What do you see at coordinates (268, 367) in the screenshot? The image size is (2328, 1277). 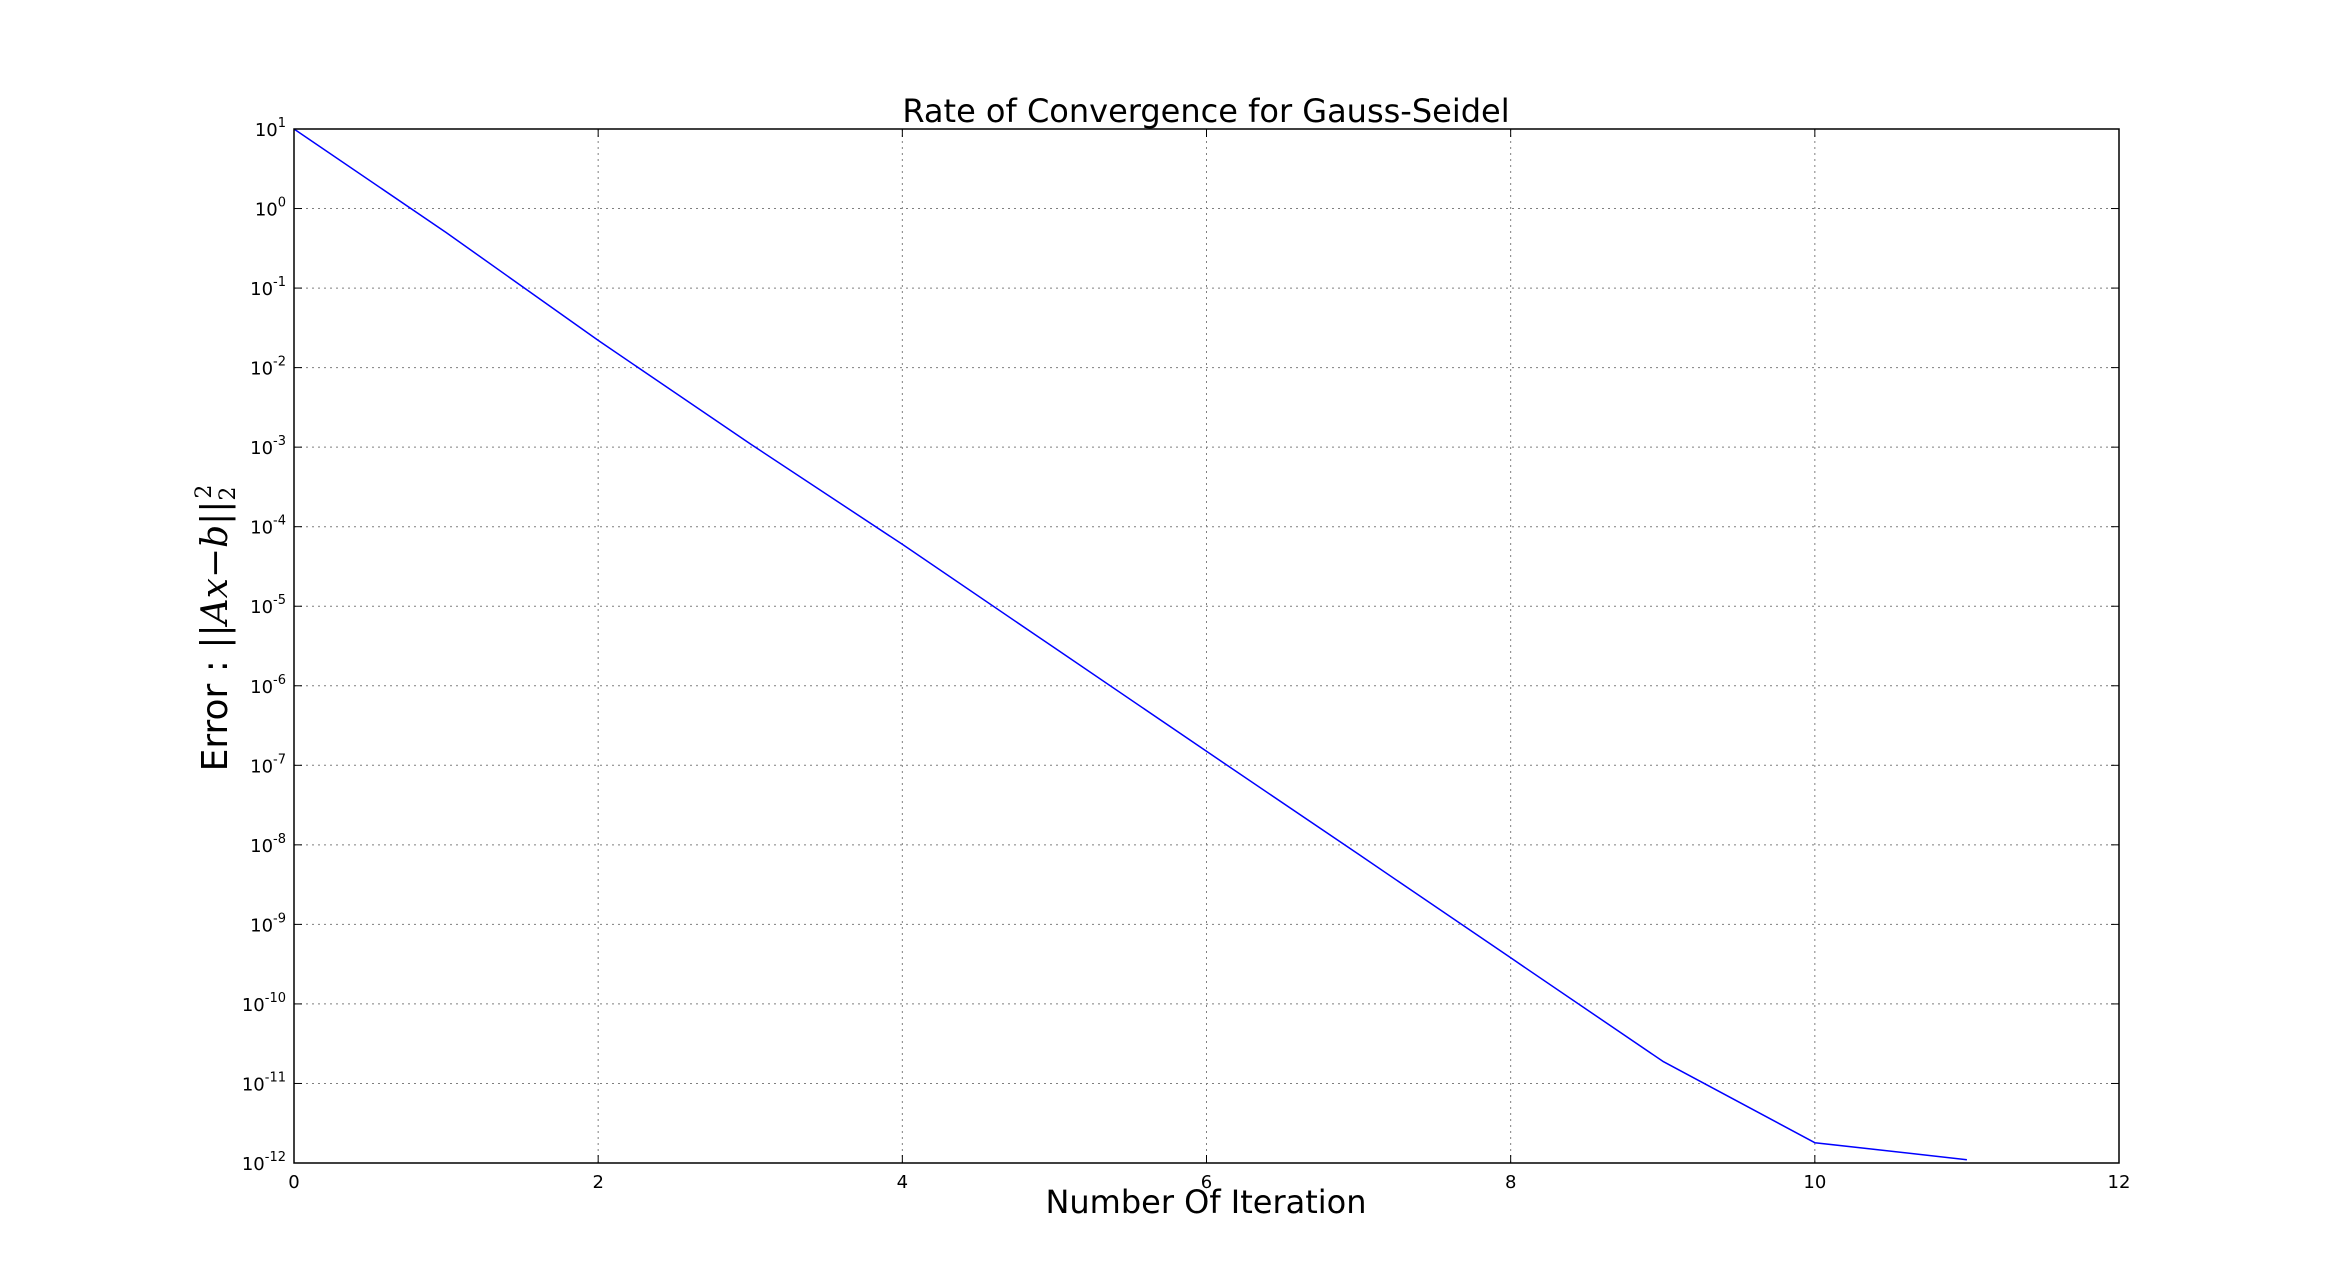 I see `y-tick-label: 10⁻²` at bounding box center [268, 367].